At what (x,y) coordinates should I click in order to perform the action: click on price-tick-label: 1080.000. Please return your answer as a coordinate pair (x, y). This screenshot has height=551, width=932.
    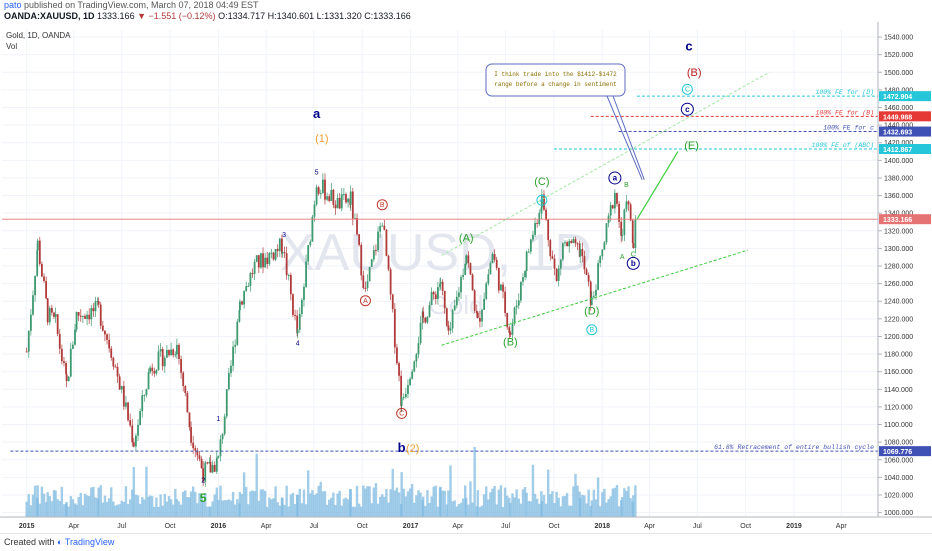
    Looking at the image, I should click on (898, 443).